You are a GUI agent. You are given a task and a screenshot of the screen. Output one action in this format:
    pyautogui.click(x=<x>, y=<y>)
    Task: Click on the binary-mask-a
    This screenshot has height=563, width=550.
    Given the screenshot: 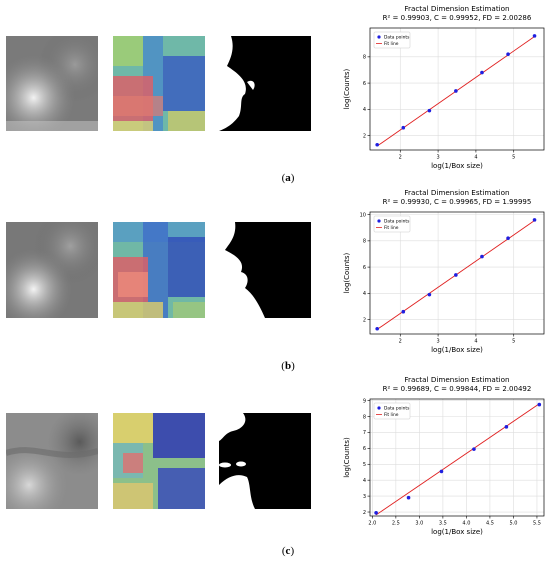 What is the action you would take?
    pyautogui.click(x=265, y=83)
    